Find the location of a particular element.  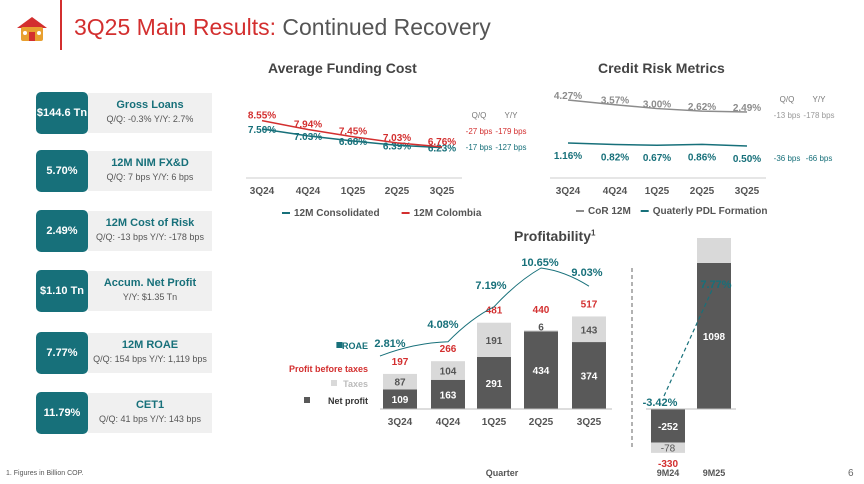

roae-label: 7.77% is located at coordinates (715, 285).